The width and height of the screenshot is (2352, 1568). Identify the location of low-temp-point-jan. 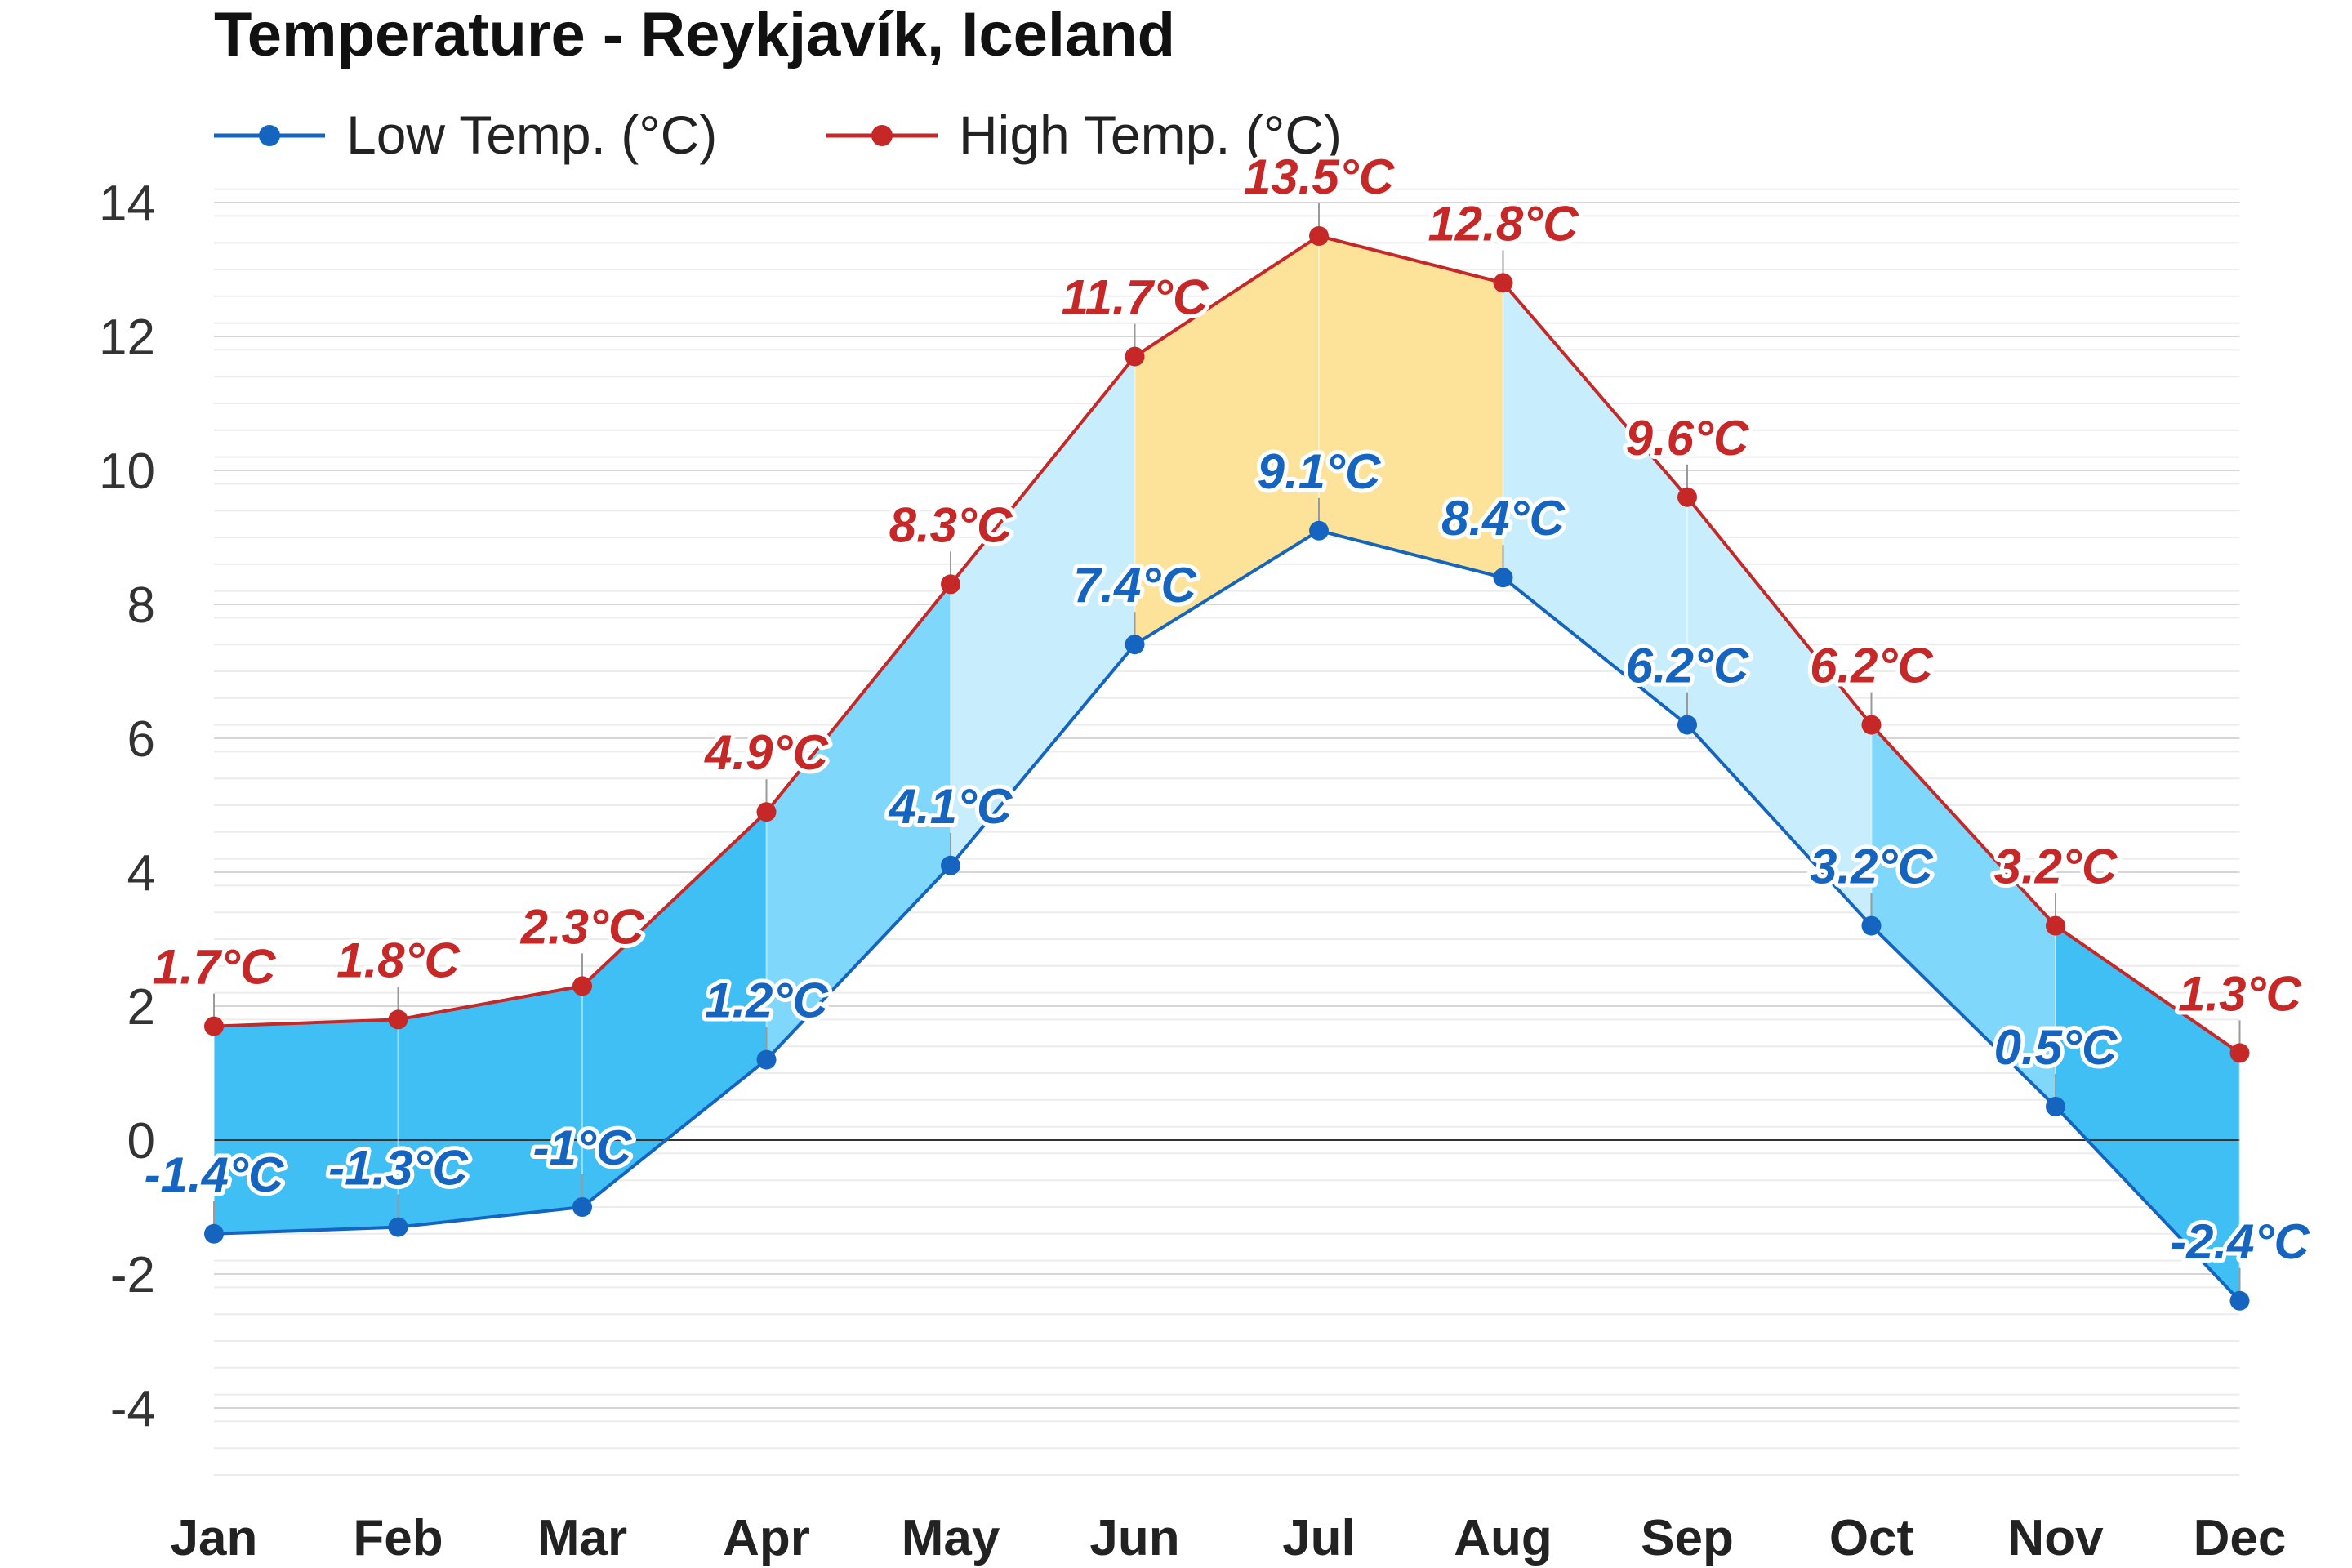
(214, 1233).